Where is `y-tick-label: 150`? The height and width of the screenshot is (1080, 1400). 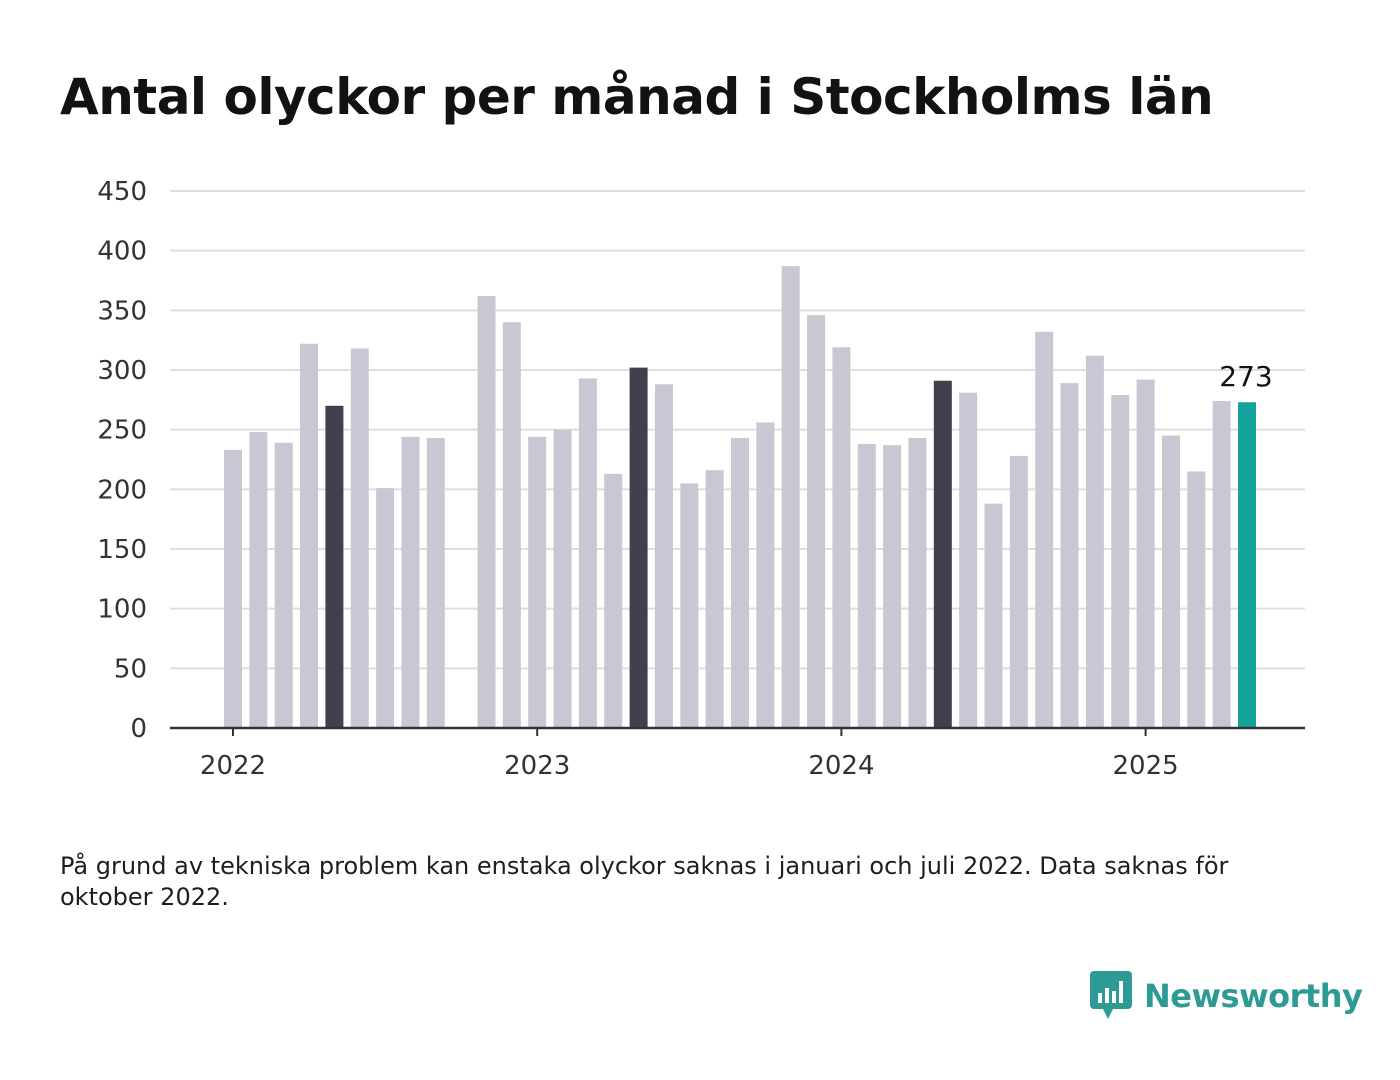
y-tick-label: 150 is located at coordinates (122, 550).